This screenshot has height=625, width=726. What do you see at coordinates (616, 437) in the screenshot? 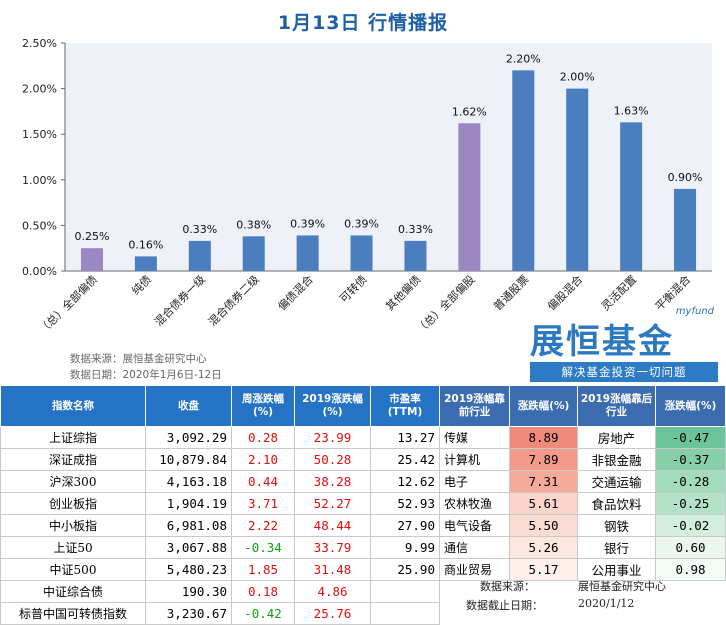
I see `bottom-industry-name: 房地产` at bounding box center [616, 437].